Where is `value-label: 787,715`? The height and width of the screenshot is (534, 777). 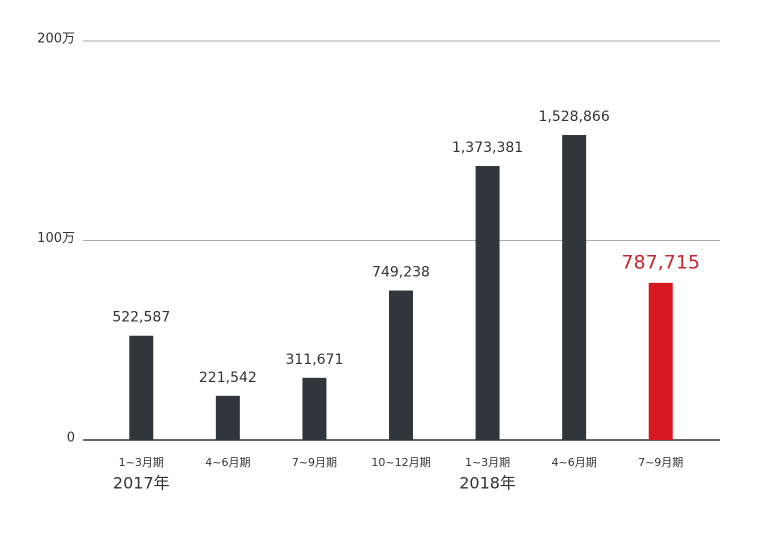
value-label: 787,715 is located at coordinates (660, 262).